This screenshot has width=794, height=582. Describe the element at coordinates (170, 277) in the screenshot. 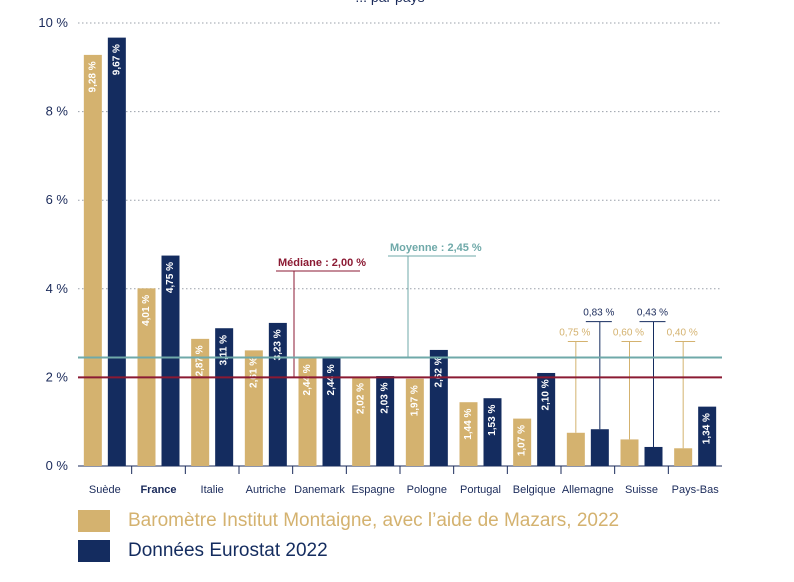

I see `data-label: 4,75 %` at that location.